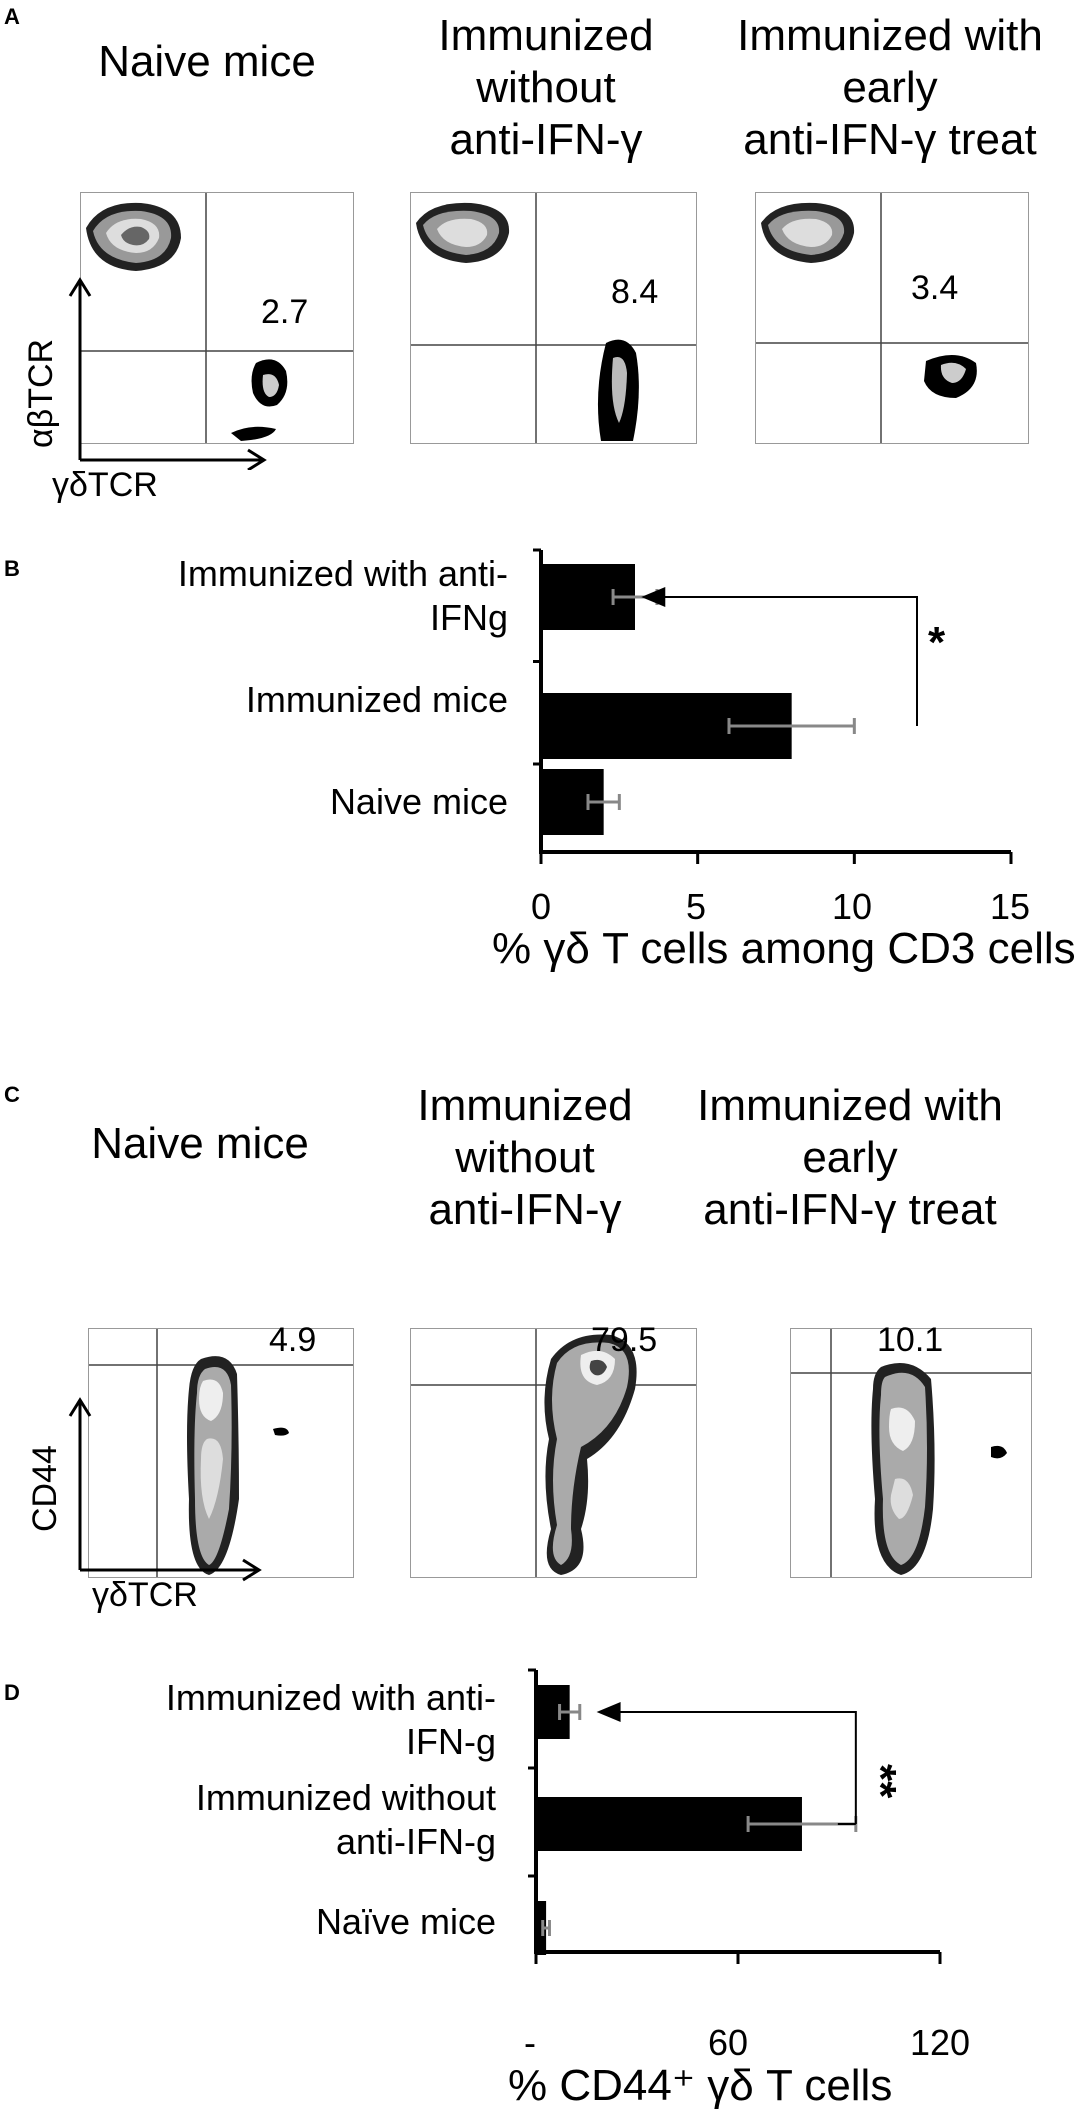 Image resolution: width=1092 pixels, height=2116 pixels. I want to click on x-axis-label-c: γδTCR, so click(145, 1595).